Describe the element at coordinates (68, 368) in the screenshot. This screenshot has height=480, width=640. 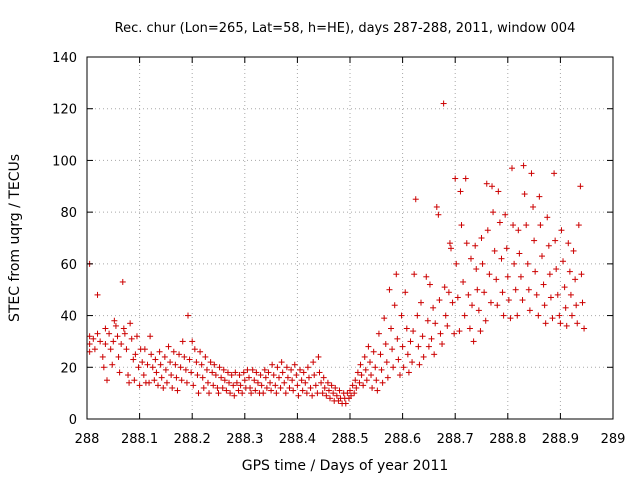
I see `y-tick-label: 20` at that location.